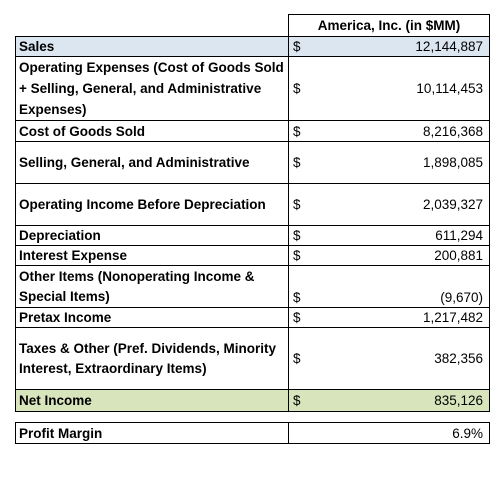  I want to click on header-row: America, Inc. (in $MM), so click(253, 25).